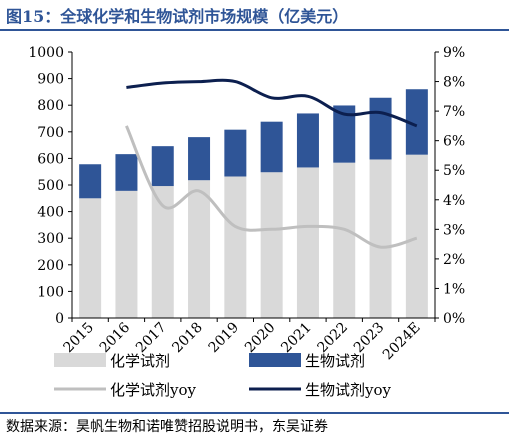  What do you see at coordinates (126, 172) in the screenshot?
I see `bar-bio-2016` at bounding box center [126, 172].